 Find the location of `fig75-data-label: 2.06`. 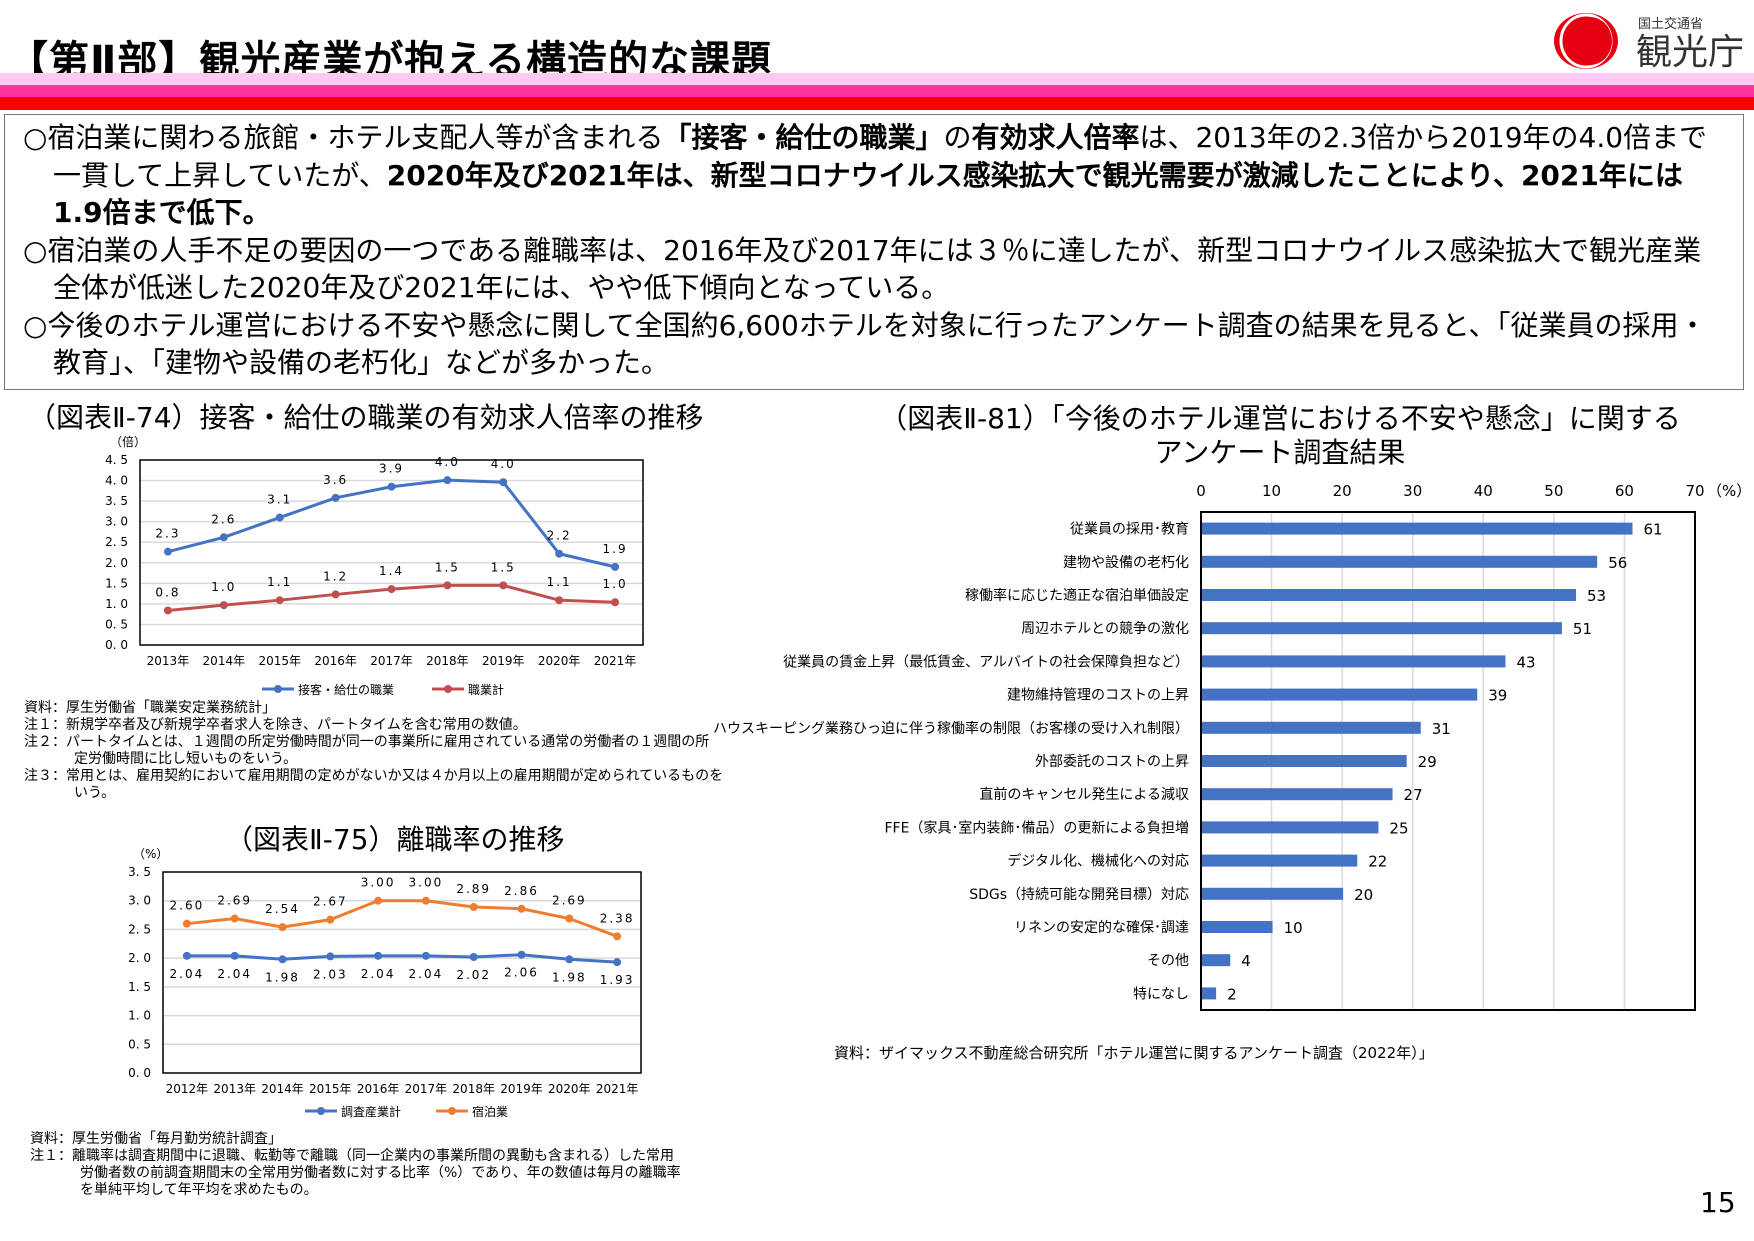

fig75-data-label: 2.06 is located at coordinates (521, 973).